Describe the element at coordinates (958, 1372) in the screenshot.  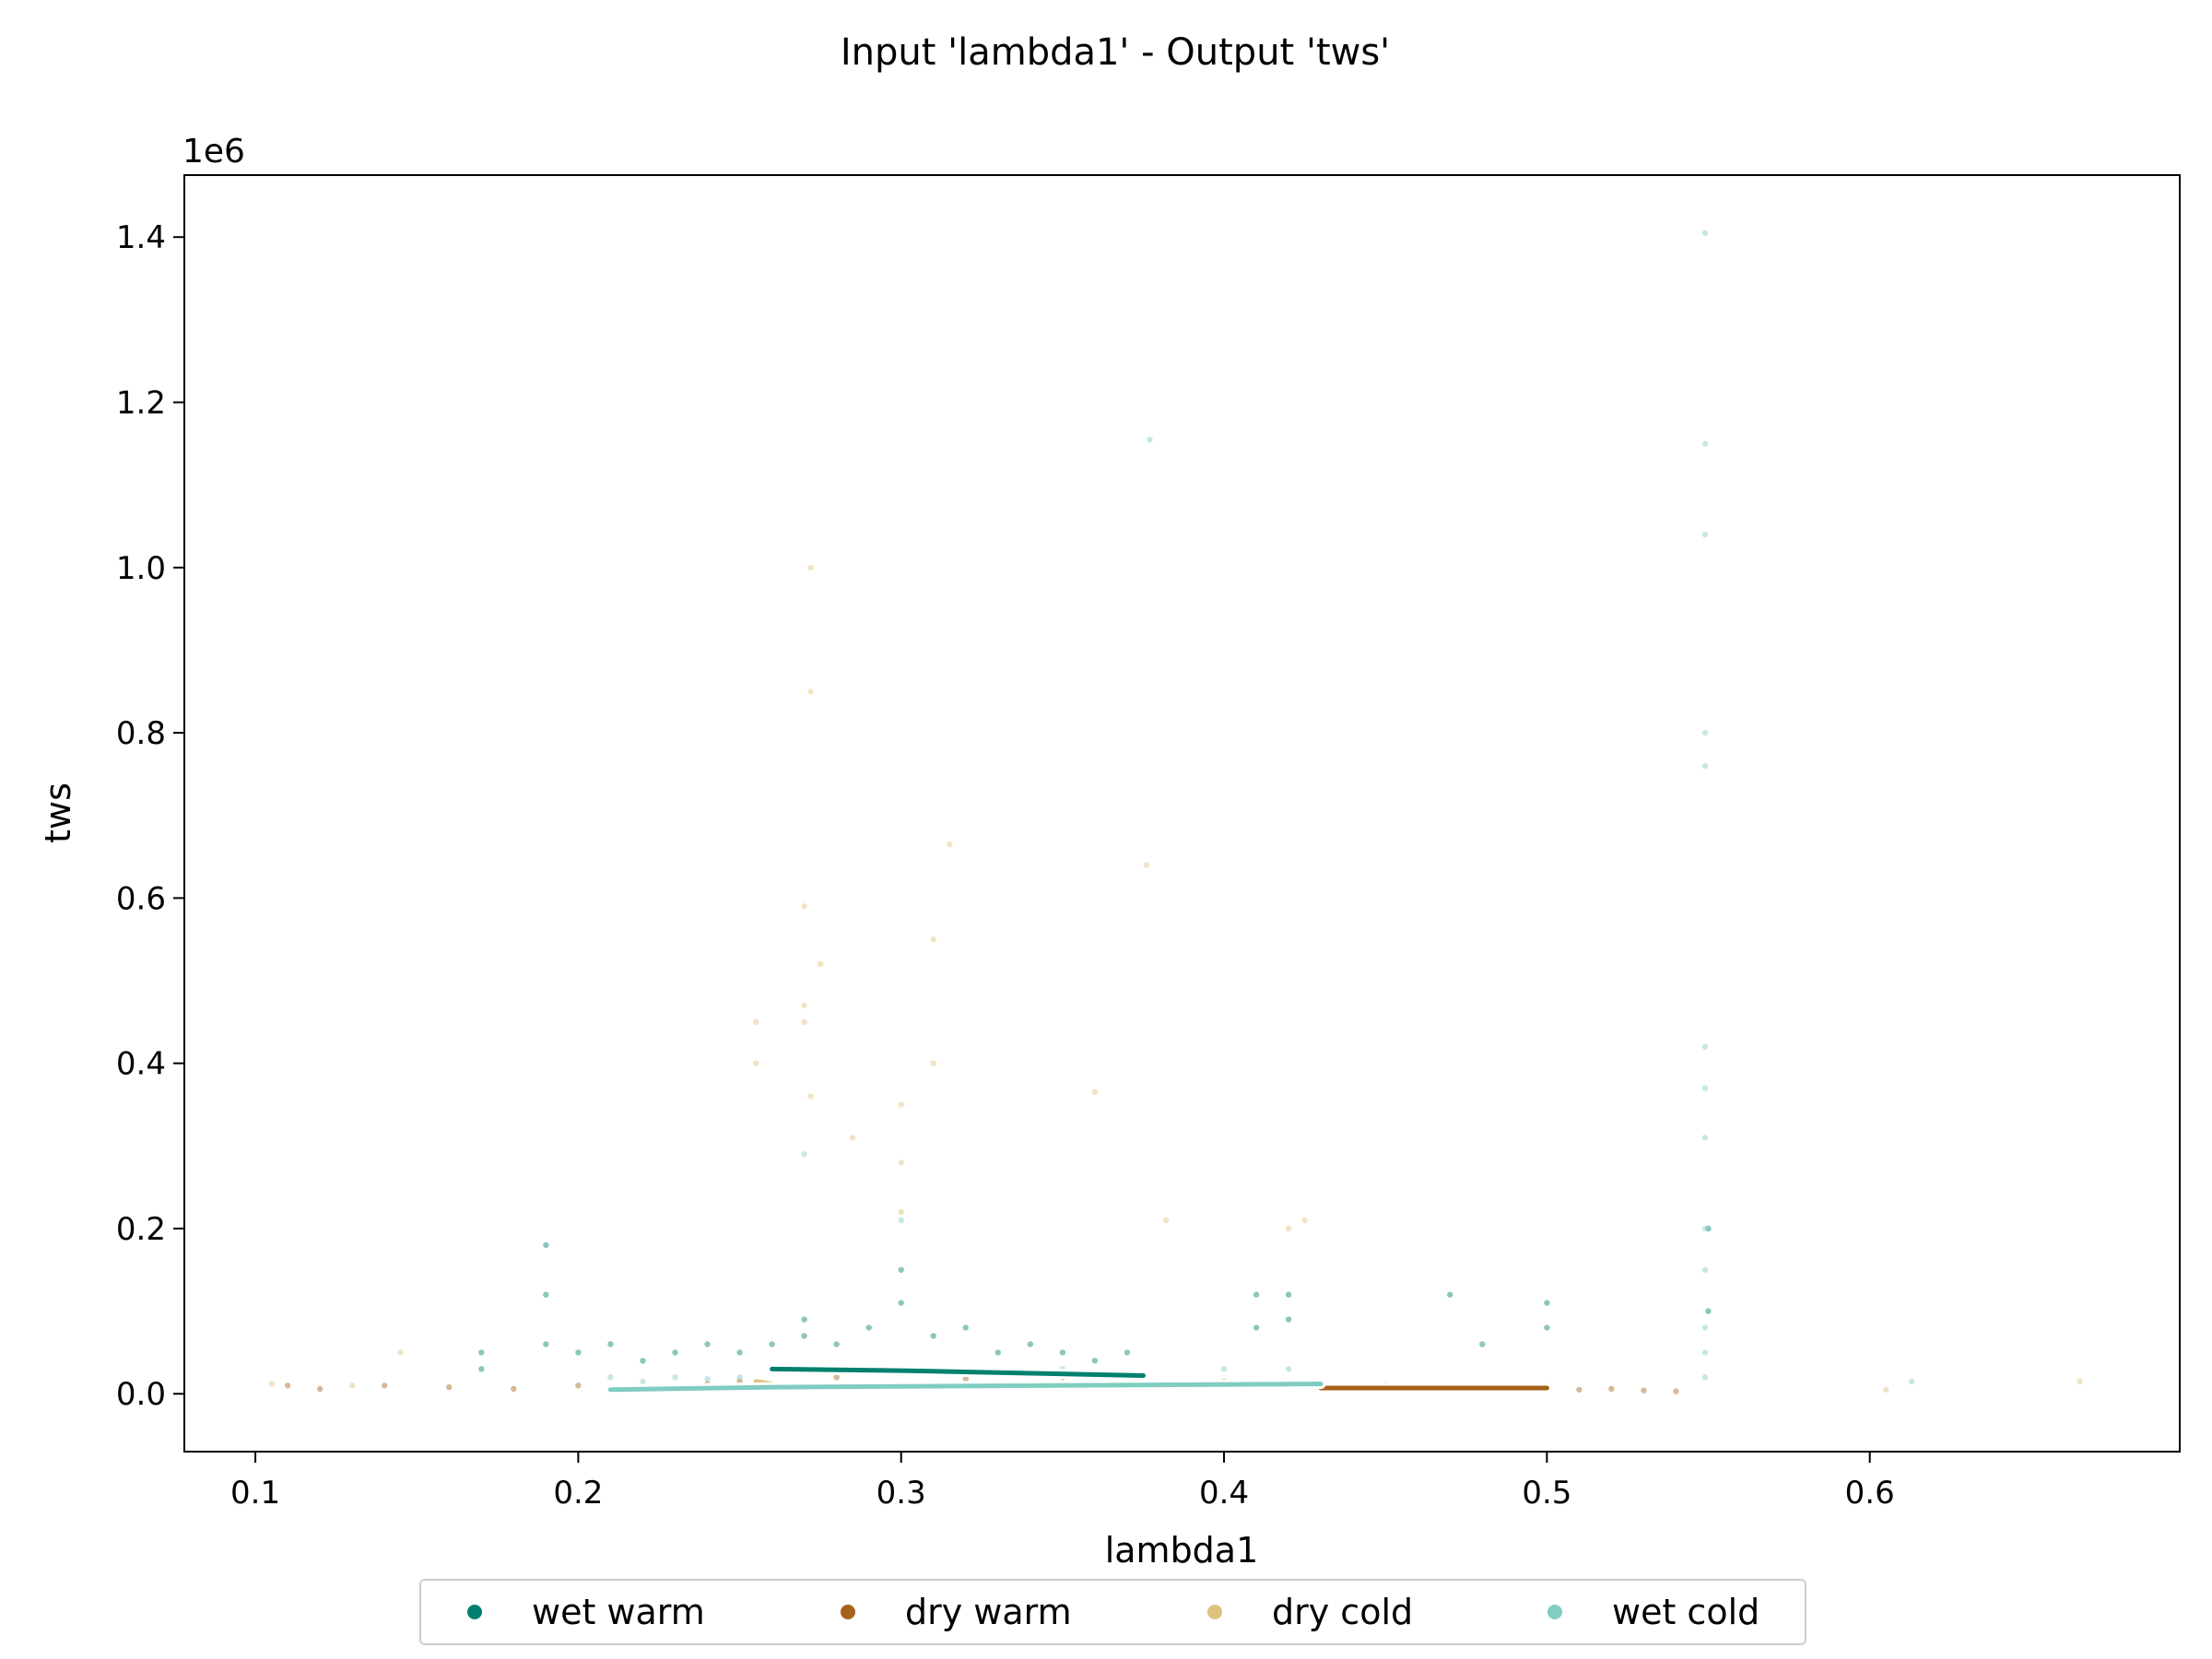
I see `trend-line-wet-warm` at that location.